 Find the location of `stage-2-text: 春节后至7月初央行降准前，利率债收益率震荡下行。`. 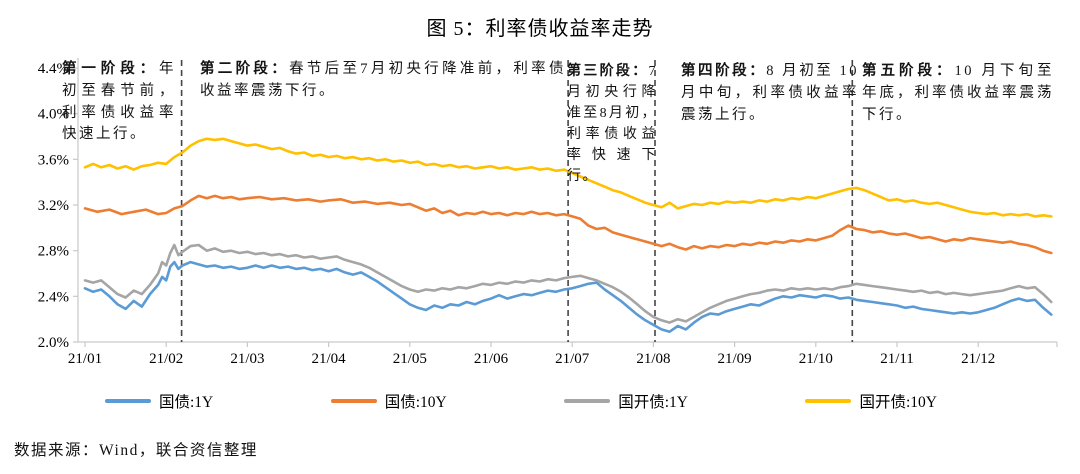

stage-2-text: 春节后至7月初央行降准前，利率债收益率震荡下行。 is located at coordinates (383, 80).